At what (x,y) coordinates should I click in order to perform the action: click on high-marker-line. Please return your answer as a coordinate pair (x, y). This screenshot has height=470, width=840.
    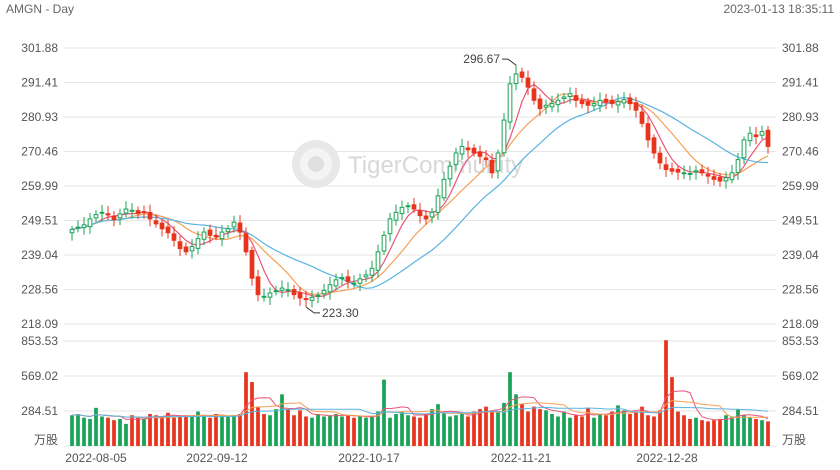
    Looking at the image, I should click on (509, 62).